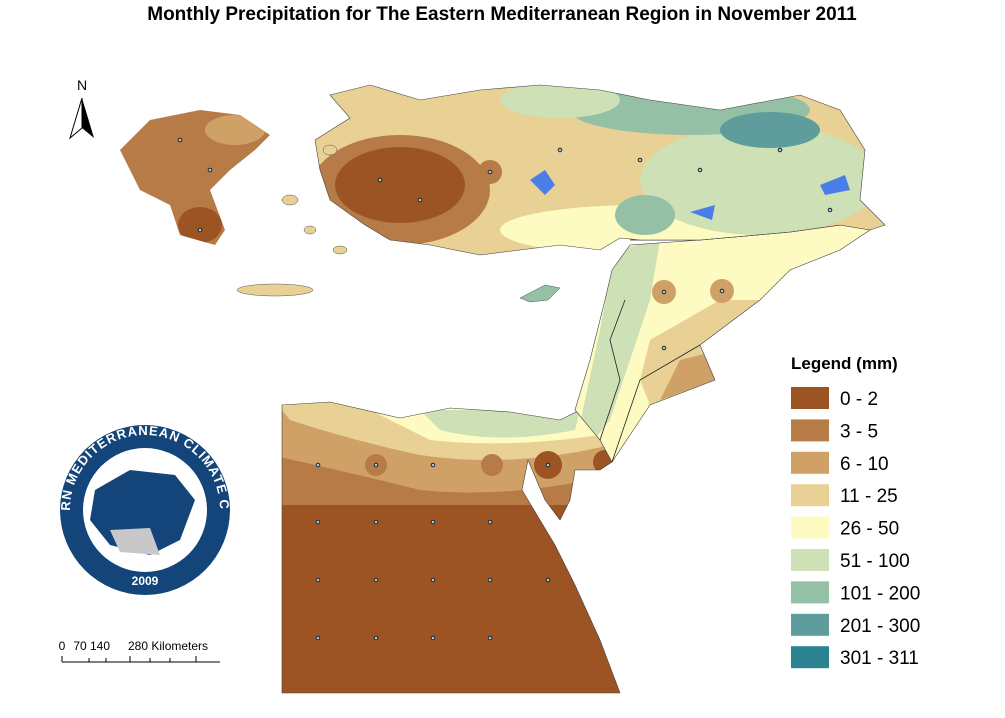  I want to click on levant-outline, so click(722, 343).